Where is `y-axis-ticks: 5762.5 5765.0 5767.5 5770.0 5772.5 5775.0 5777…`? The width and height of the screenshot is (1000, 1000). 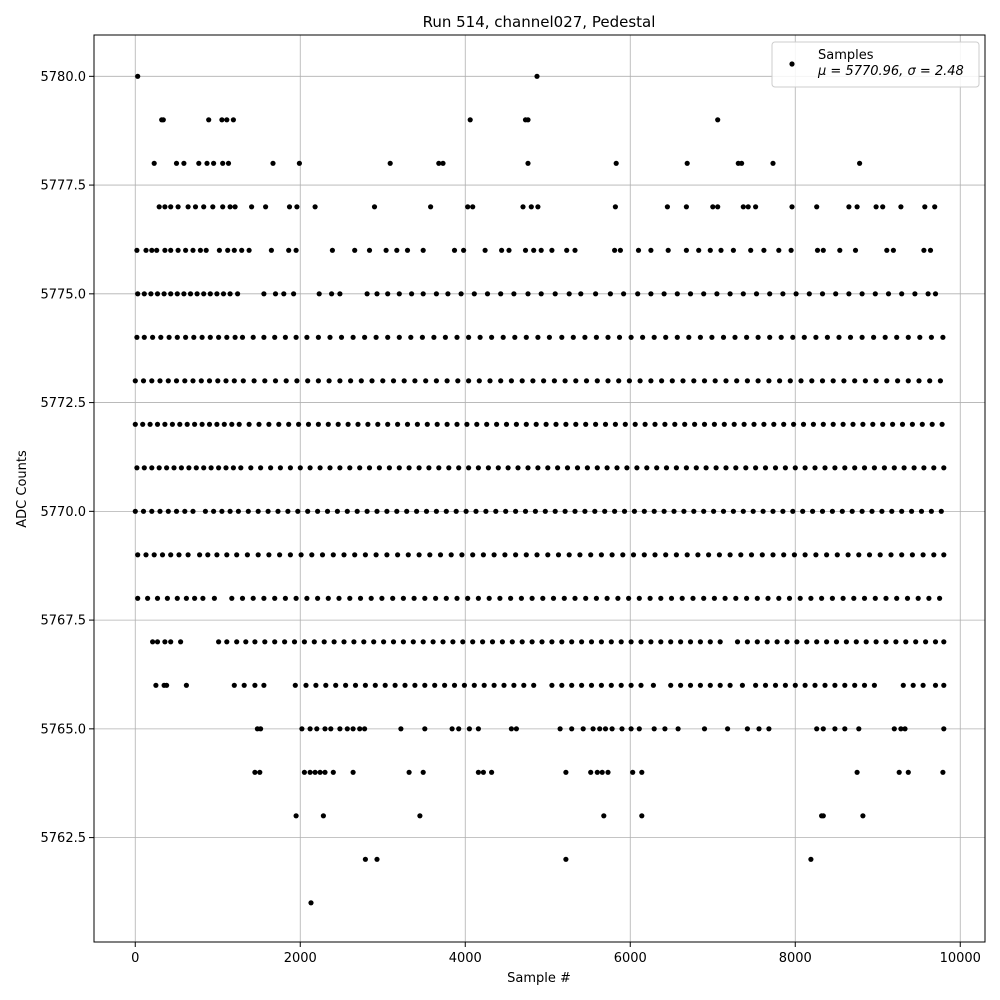 y-axis-ticks: 5762.5 5765.0 5767.5 5770.0 5772.5 5775.0 5777… is located at coordinates (67, 458).